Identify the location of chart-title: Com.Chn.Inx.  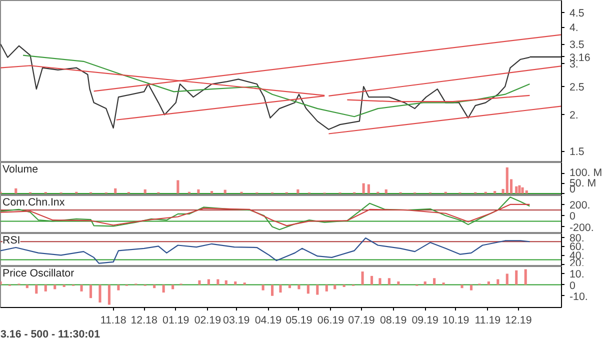
(34, 202).